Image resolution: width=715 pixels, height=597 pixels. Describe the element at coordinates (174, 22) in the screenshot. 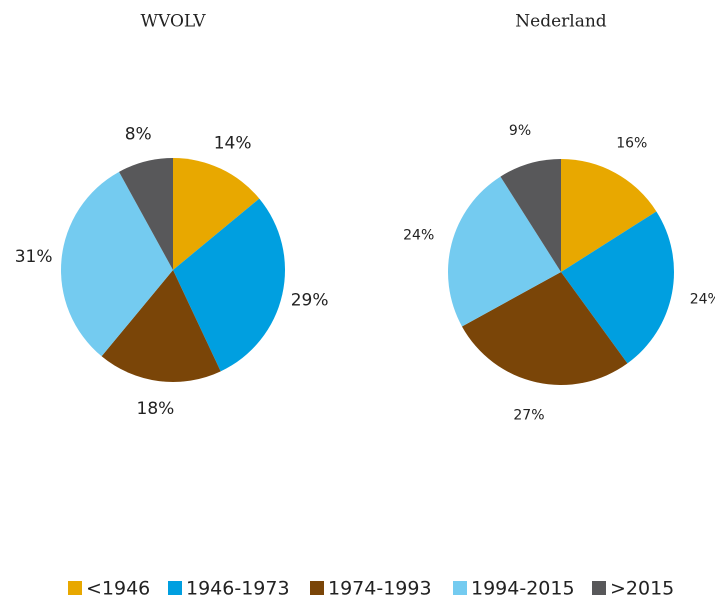

I see `chart-title: WVOLV` at that location.